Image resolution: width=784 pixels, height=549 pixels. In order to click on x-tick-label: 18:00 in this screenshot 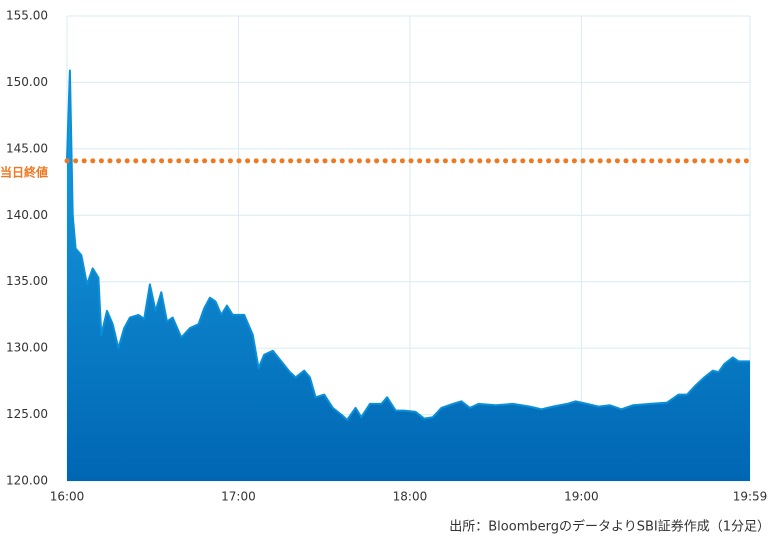, I will do `click(410, 497)`.